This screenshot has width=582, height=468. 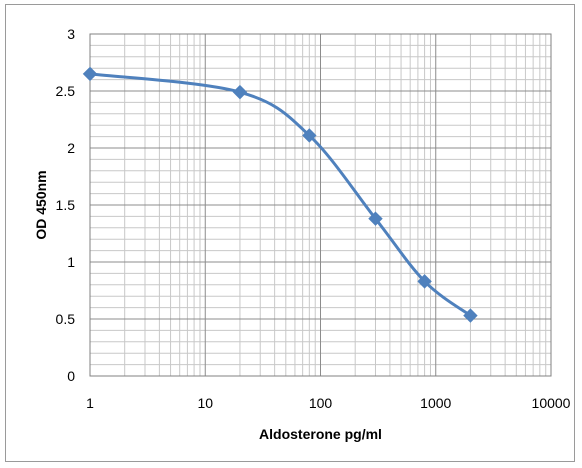 What do you see at coordinates (41, 204) in the screenshot?
I see `y-axis-title: OD 450nm` at bounding box center [41, 204].